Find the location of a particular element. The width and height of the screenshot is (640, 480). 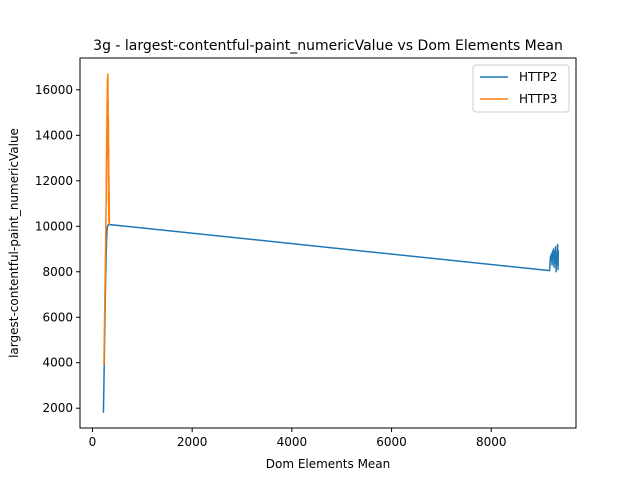

x-tick-label: 6000 is located at coordinates (391, 442).